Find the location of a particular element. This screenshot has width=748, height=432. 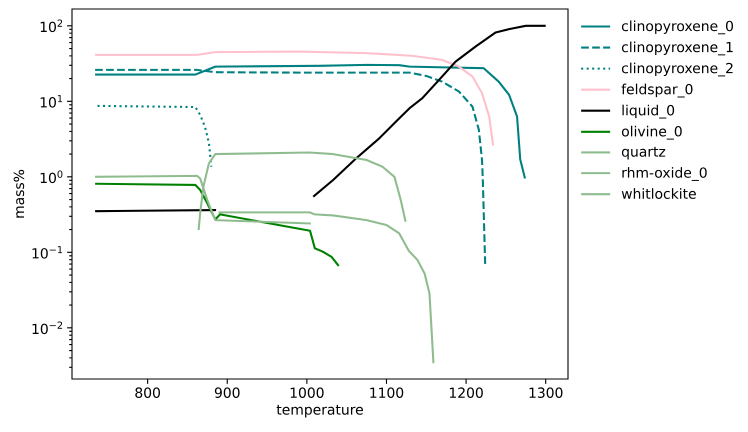

y-tick-label: 10$^{0}$ is located at coordinates (51, 177).